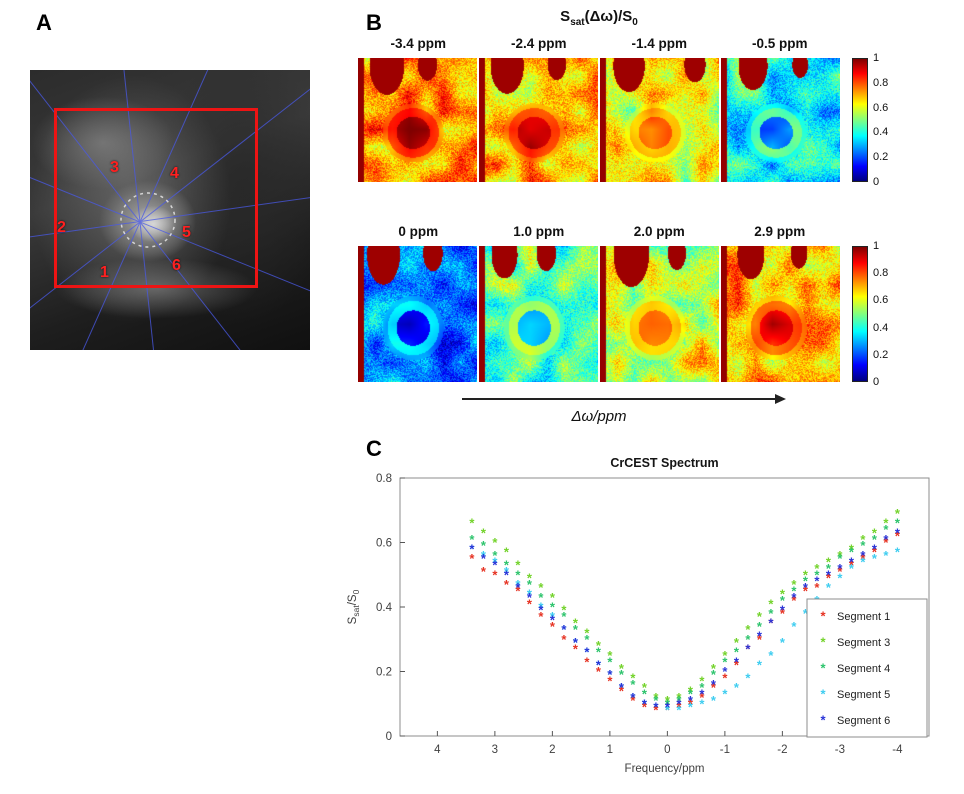  Describe the element at coordinates (389, 737) in the screenshot. I see `y-tick-label: 0` at that location.